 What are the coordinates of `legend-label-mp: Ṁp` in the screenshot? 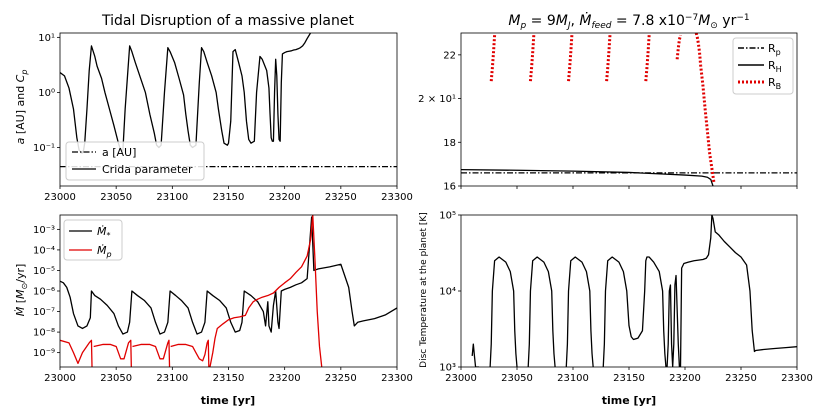 It's located at (104, 251).